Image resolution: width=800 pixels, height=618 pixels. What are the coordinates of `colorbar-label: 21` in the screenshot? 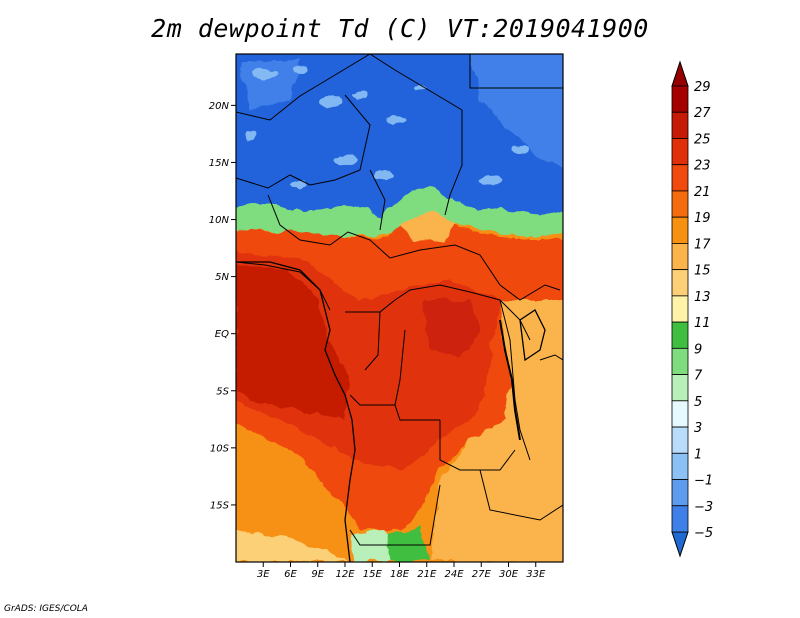 It's located at (702, 192).